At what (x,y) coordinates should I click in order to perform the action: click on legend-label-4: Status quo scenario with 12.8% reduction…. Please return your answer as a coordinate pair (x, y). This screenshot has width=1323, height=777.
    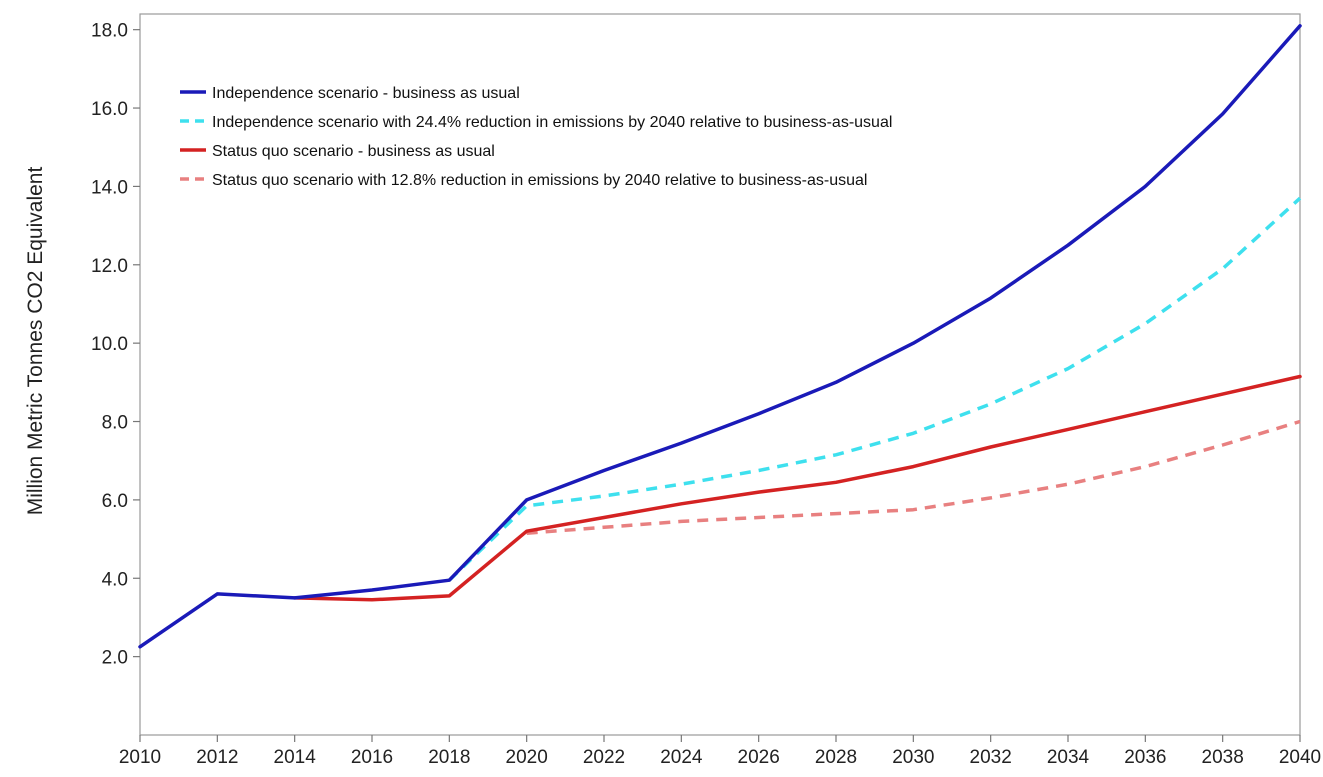
    Looking at the image, I should click on (539, 180).